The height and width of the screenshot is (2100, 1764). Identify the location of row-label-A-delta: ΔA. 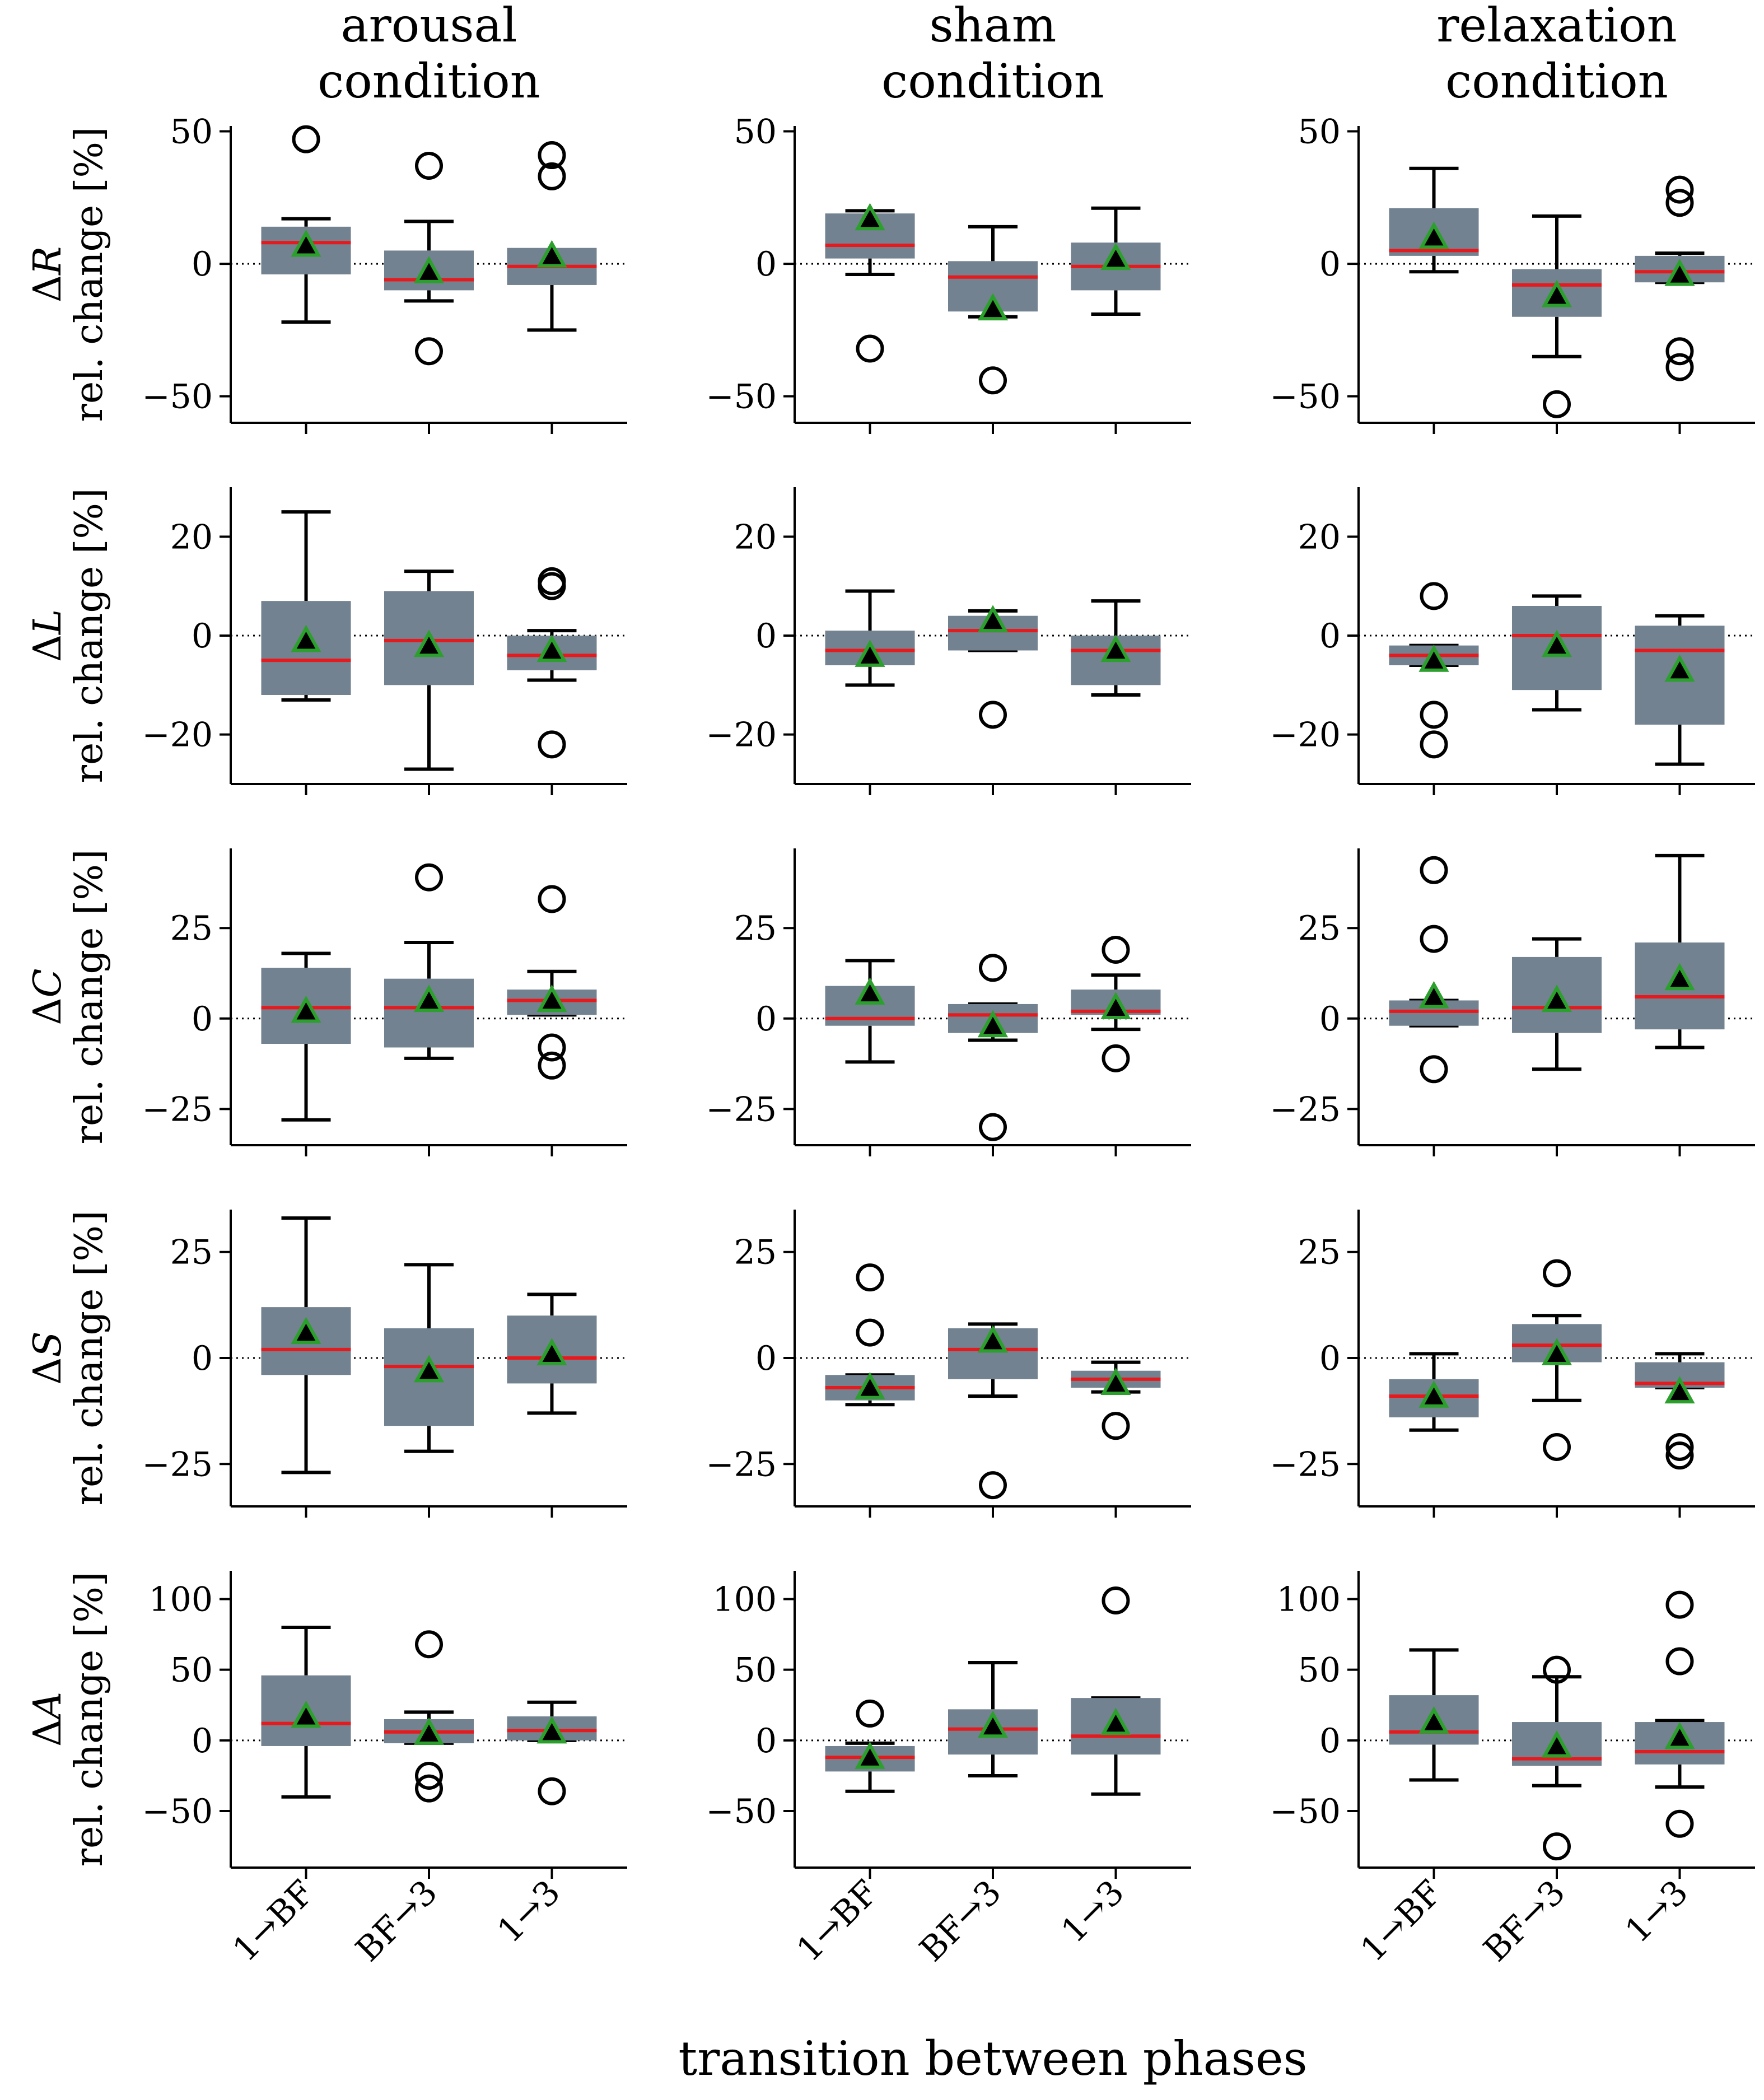
(48, 1720).